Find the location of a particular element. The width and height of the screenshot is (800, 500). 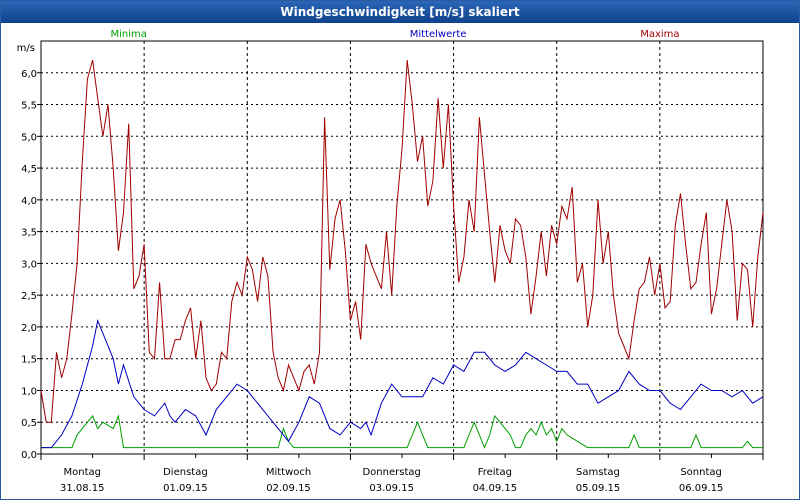

x-tick-label-date: 02.09.15 is located at coordinates (288, 488).